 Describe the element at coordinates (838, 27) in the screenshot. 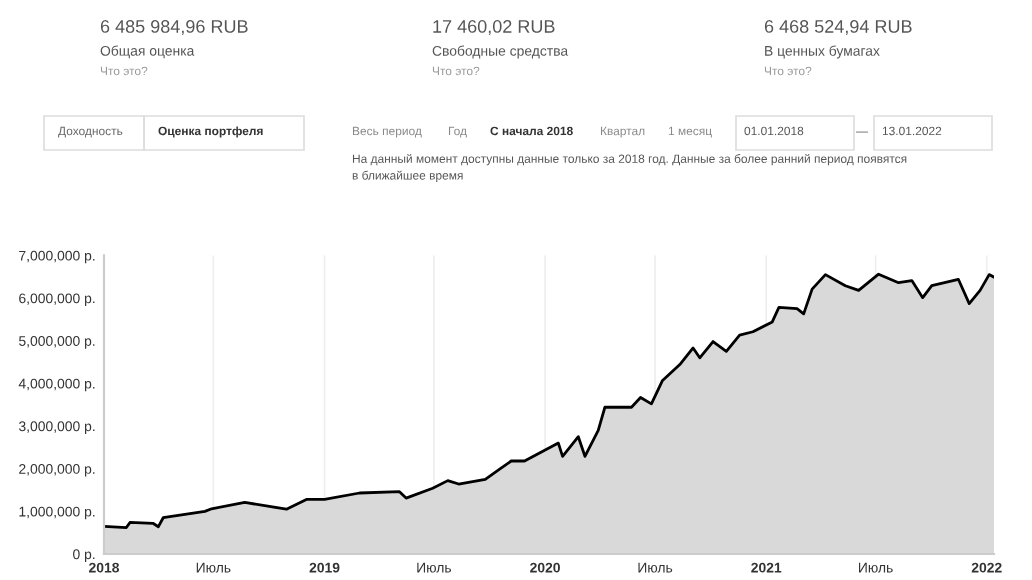

I see `text: 6 468 524,94 RUB` at that location.